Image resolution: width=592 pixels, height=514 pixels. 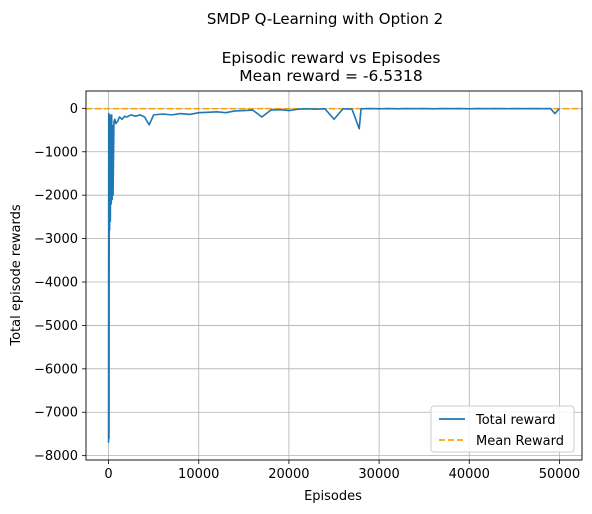 I want to click on x-tick-label: 50000, so click(x=559, y=474).